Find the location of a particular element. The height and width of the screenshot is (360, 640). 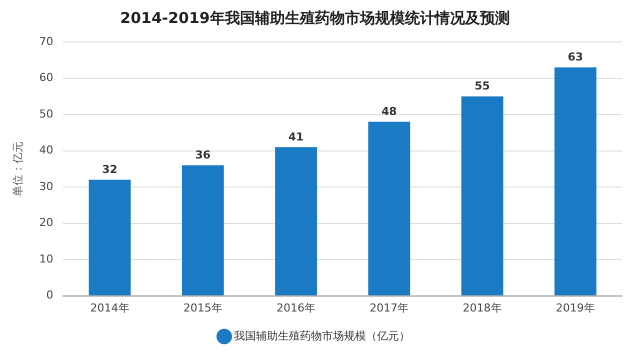

y-tick-label: 20 is located at coordinates (46, 223).